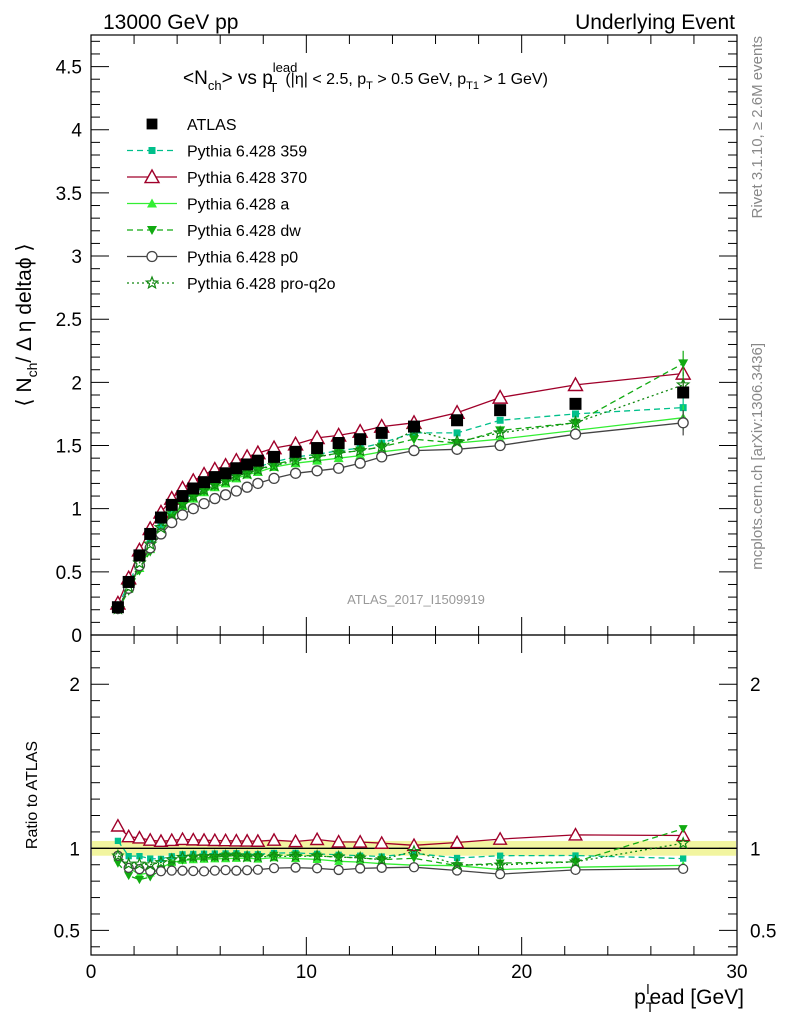  What do you see at coordinates (195, 78) in the screenshot?
I see `title-main: <N` at bounding box center [195, 78].